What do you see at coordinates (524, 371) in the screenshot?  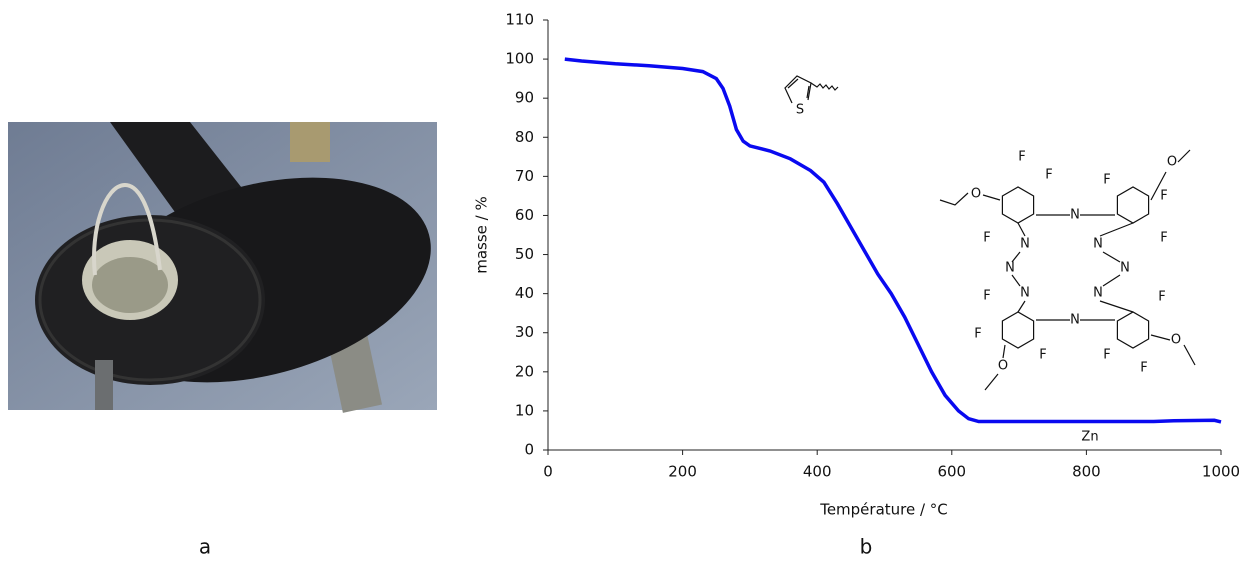 I see `y-tick-label: 20` at bounding box center [524, 371].